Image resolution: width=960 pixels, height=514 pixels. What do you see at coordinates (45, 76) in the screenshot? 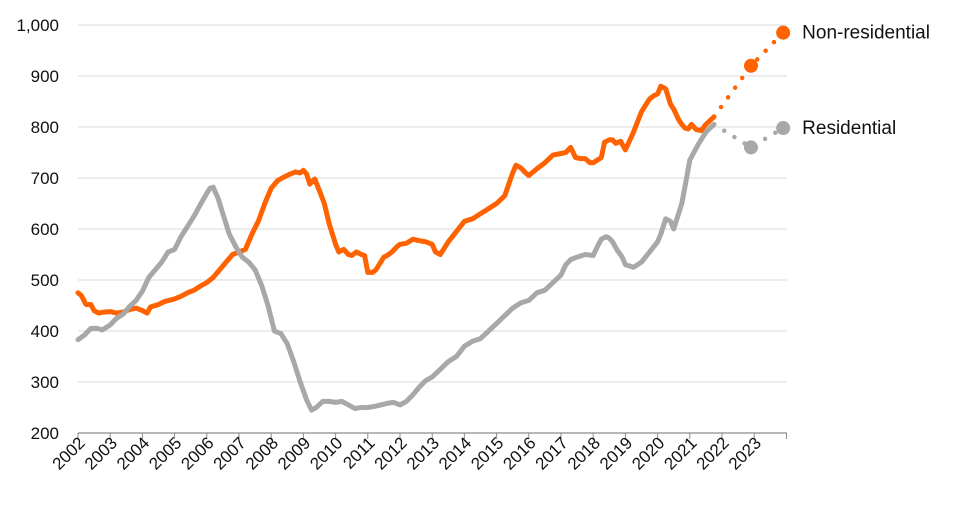
I see `y-tick-label-900: 900` at bounding box center [45, 76].